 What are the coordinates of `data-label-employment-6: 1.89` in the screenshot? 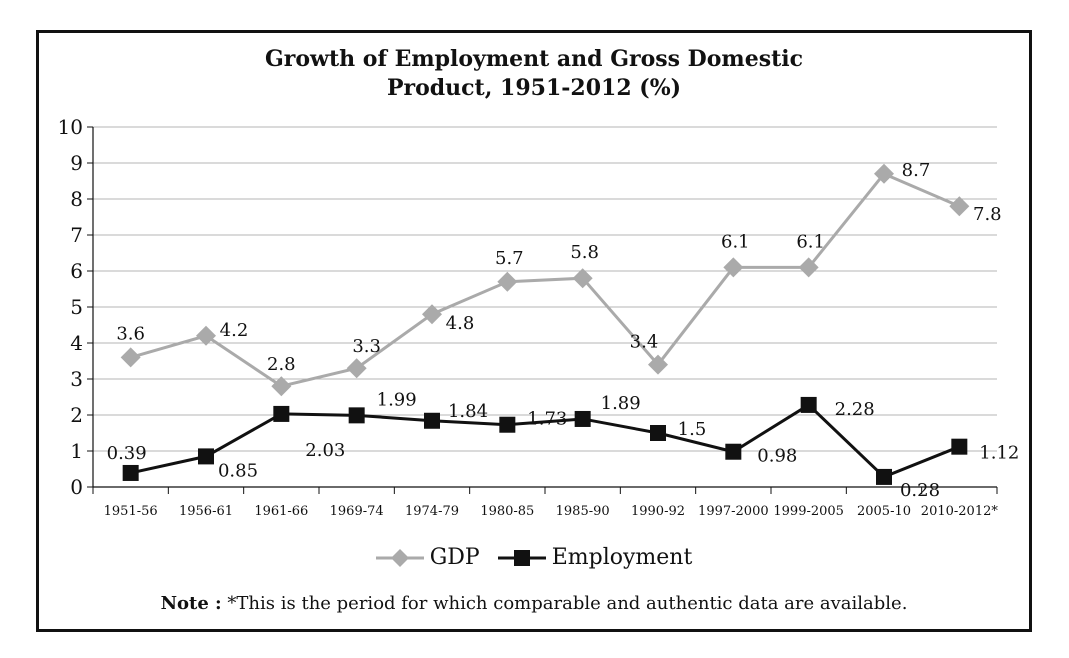 It's located at (621, 403).